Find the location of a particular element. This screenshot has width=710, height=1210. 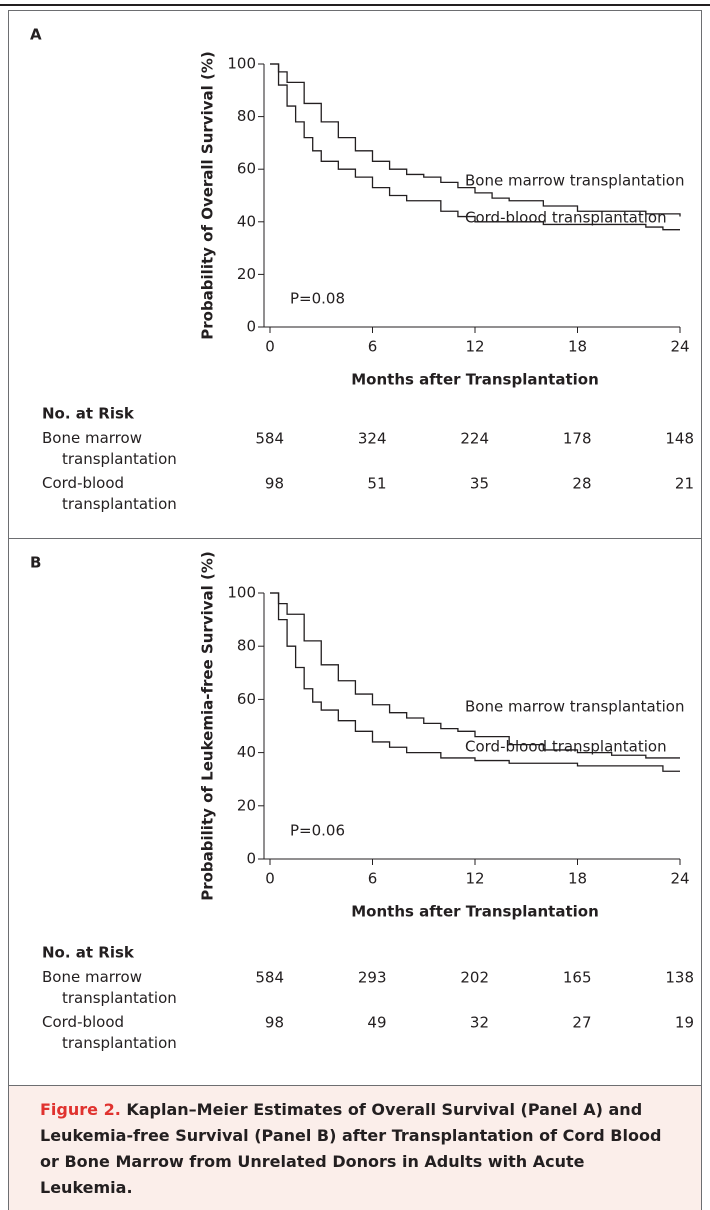

risk-count: 51 is located at coordinates (376, 484).